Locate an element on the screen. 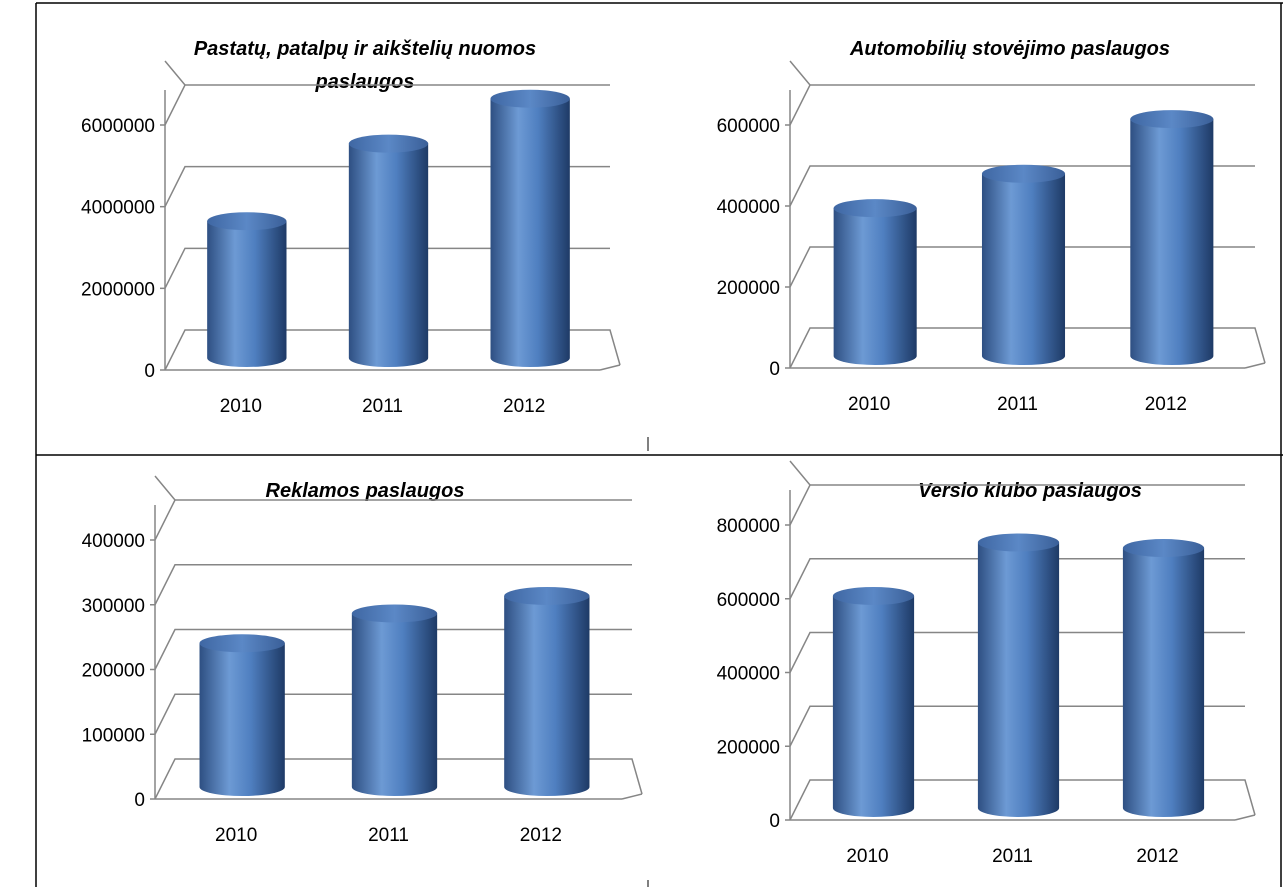 The width and height of the screenshot is (1283, 887). x-tick-label: 2012 is located at coordinates (1157, 856).